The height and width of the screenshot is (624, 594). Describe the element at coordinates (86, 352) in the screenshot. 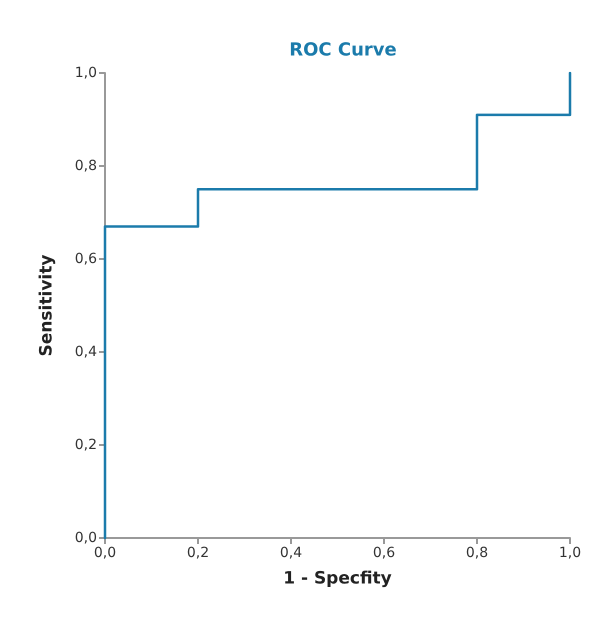

I see `y-tick-label: 0,4` at that location.